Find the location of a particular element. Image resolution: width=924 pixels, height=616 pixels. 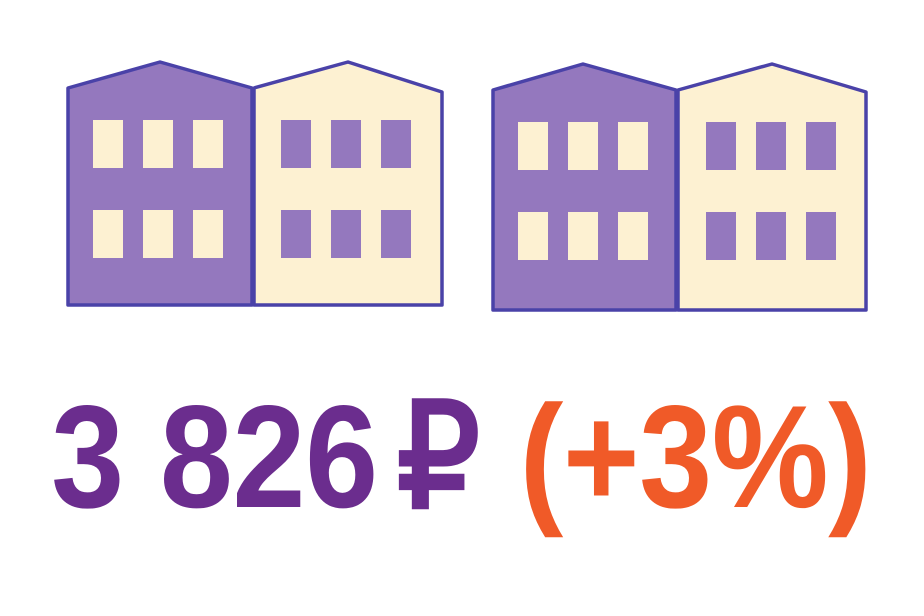

building-right-purple-half is located at coordinates (584, 187).